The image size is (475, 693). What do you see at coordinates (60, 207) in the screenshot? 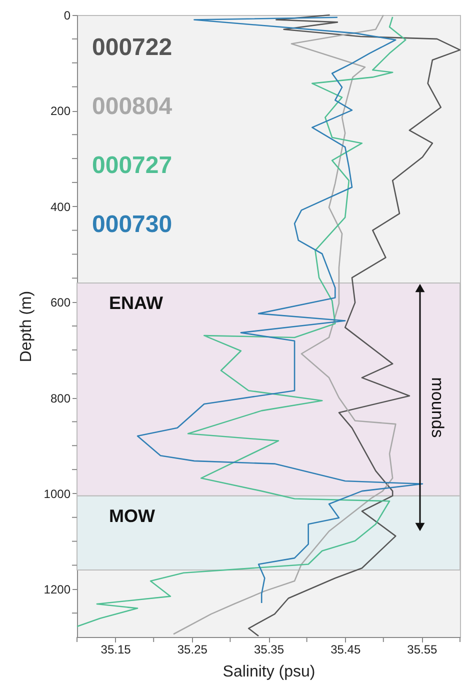
I see `y-tick-label: 400` at bounding box center [60, 207].